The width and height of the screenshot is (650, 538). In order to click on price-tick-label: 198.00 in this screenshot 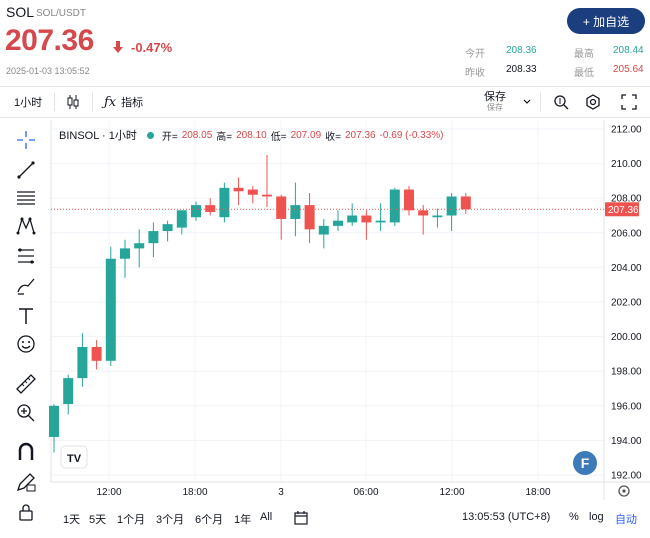, I will do `click(626, 372)`.